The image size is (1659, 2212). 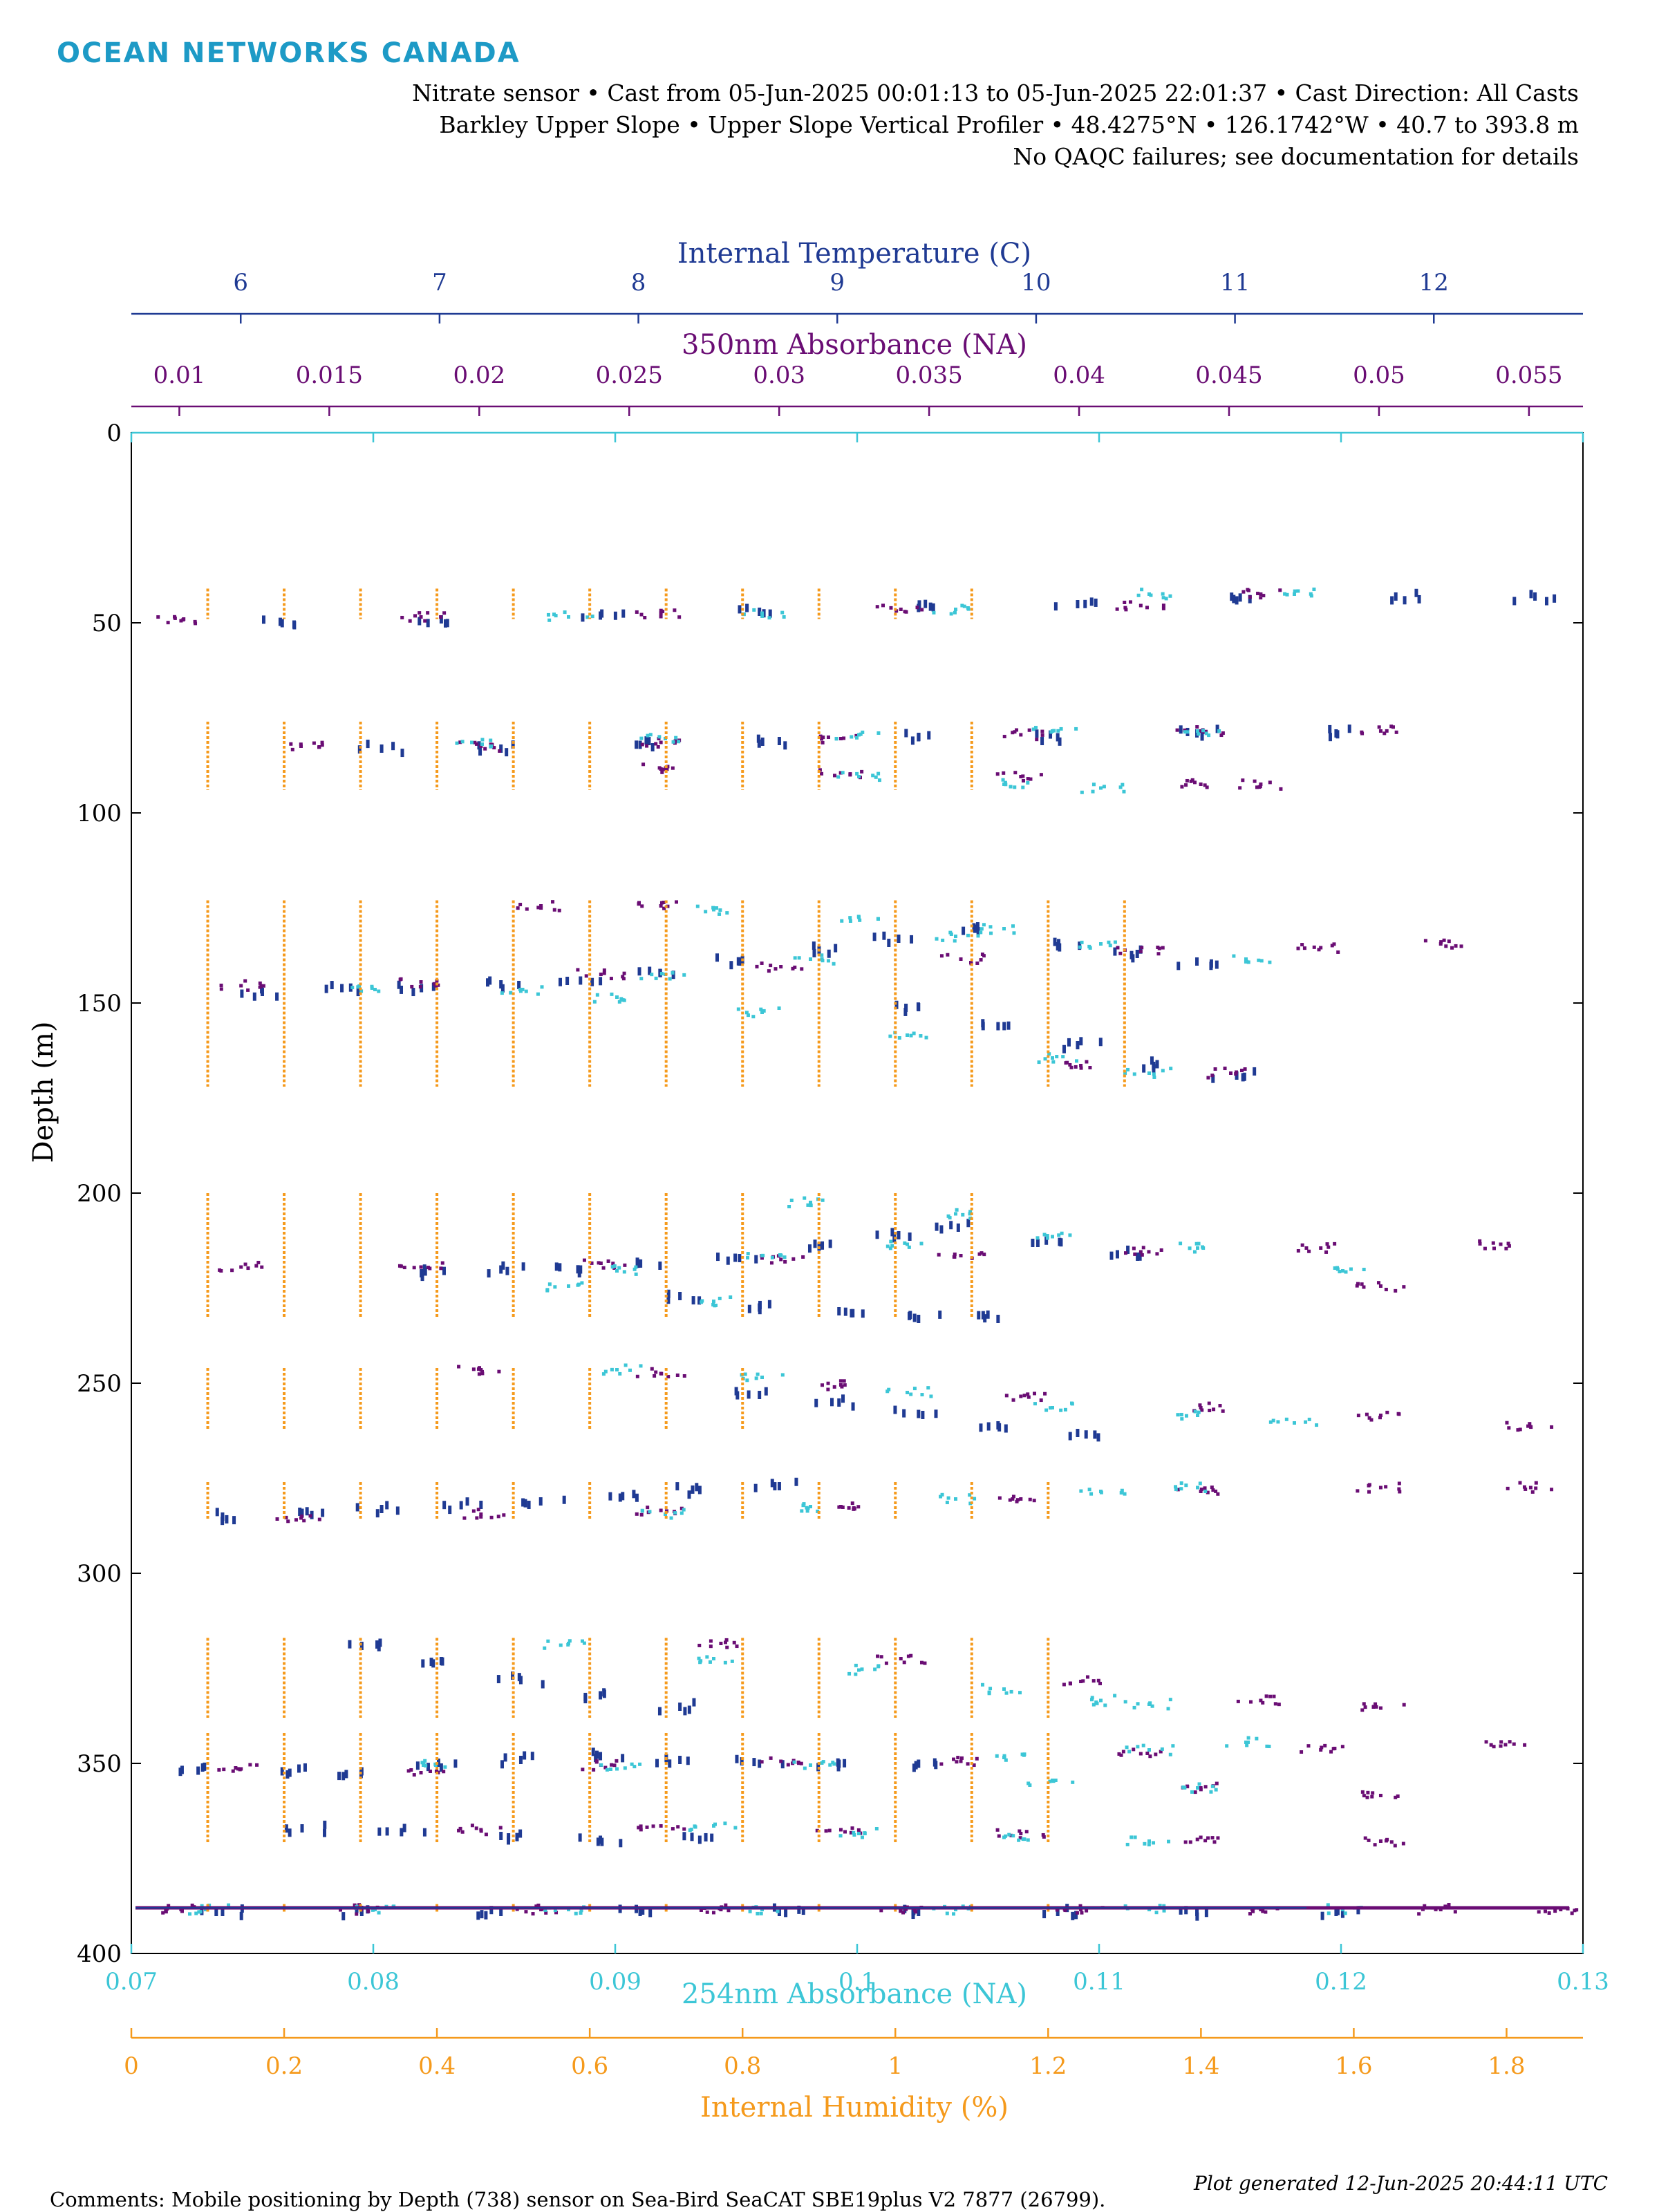 What do you see at coordinates (838, 283) in the screenshot?
I see `temperature-tick-label: 9` at bounding box center [838, 283].